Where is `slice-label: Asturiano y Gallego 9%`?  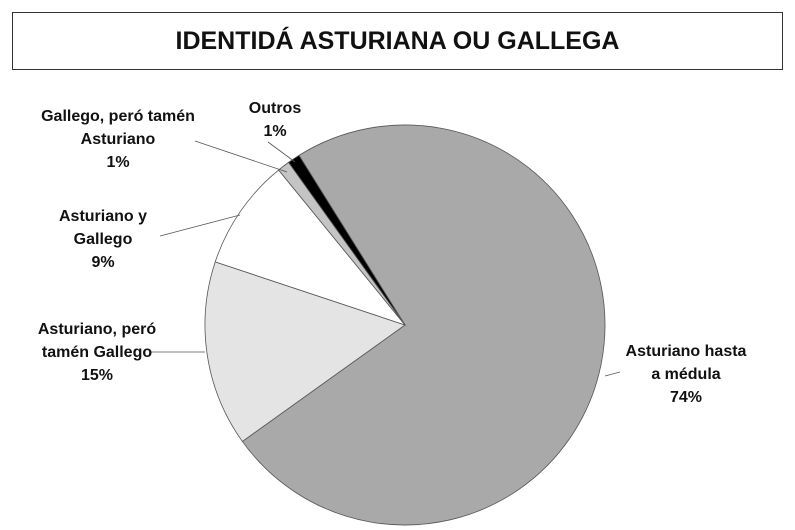 slice-label: Asturiano y Gallego 9% is located at coordinates (103, 239).